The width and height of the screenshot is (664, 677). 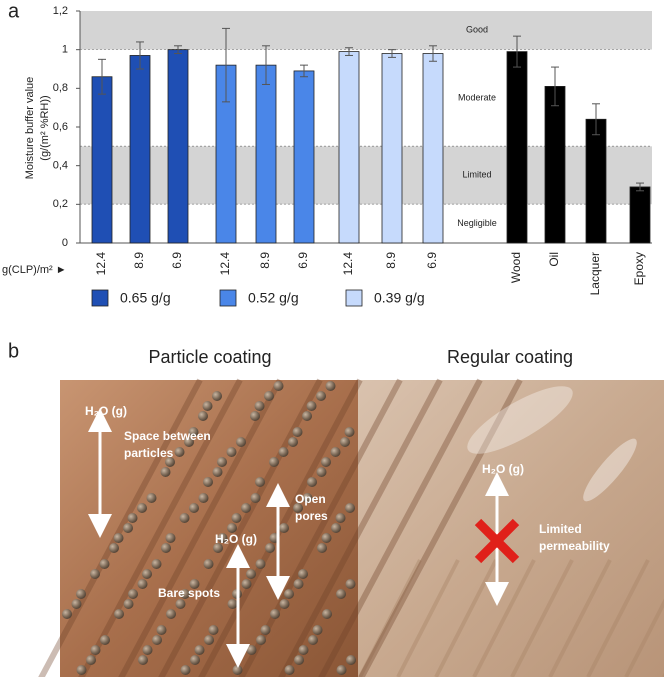 What do you see at coordinates (101, 264) in the screenshot?
I see `x-tick-label: 12.4` at bounding box center [101, 264].